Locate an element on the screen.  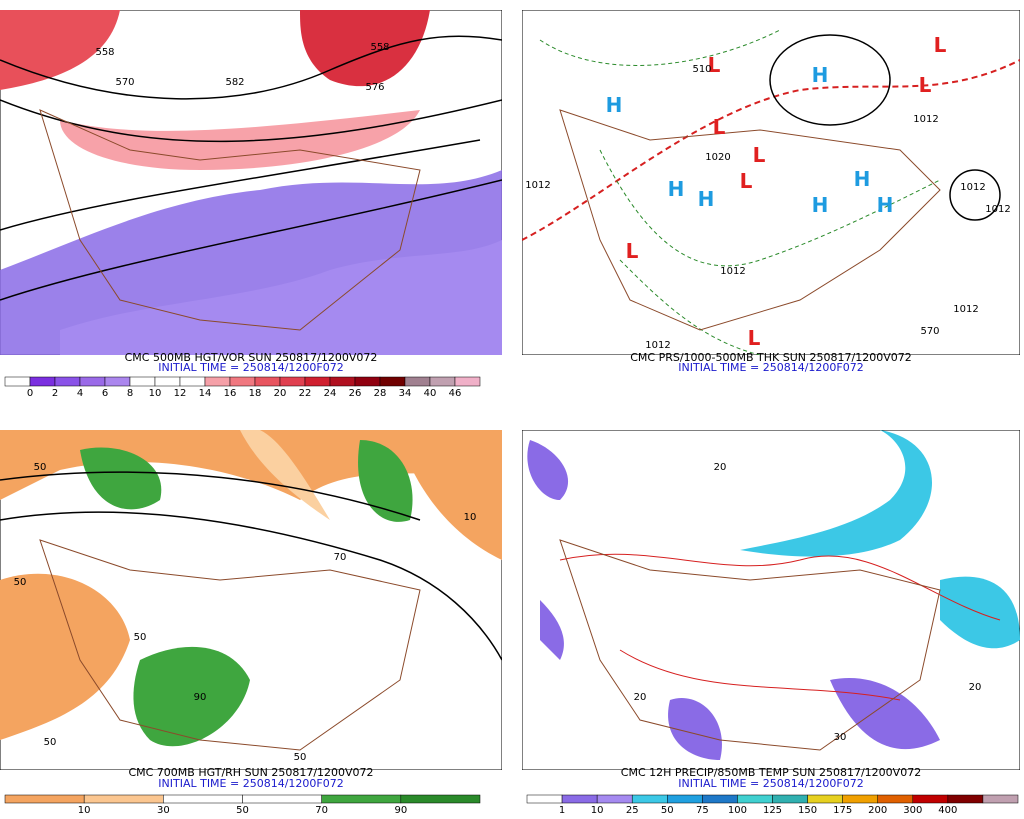
colorbar-label: 300 is located at coordinates (912, 810).